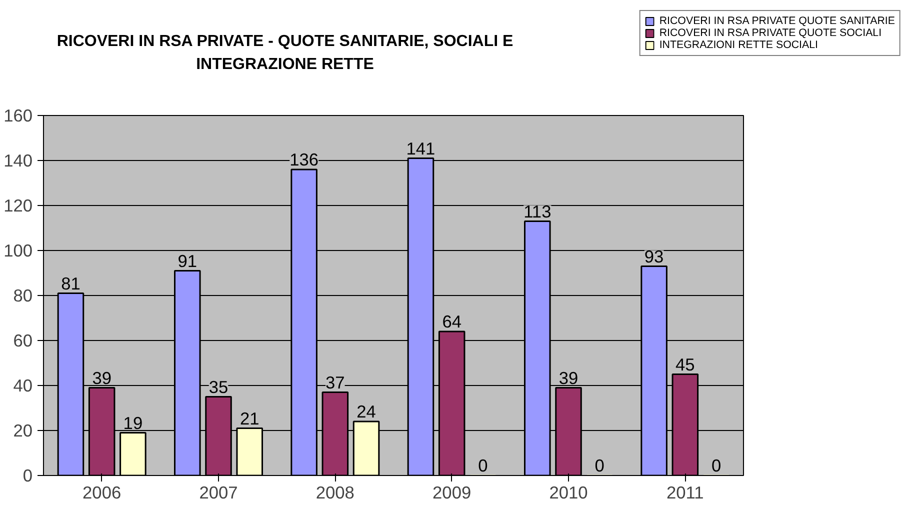 This screenshot has height=521, width=915. I want to click on data-label: 64, so click(452, 322).